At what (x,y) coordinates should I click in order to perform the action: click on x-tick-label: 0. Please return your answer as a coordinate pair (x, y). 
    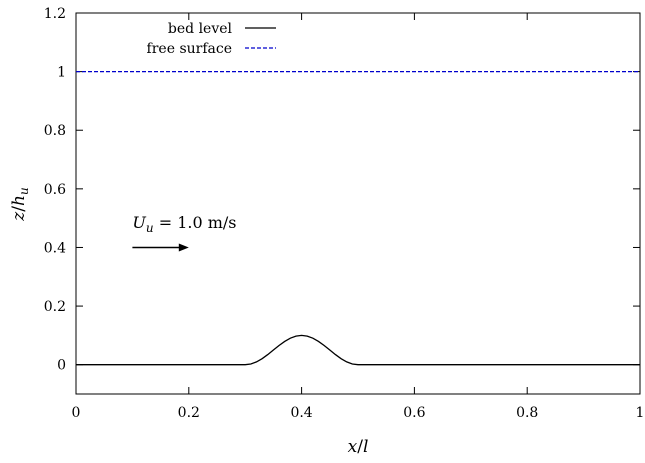
    Looking at the image, I should click on (76, 413).